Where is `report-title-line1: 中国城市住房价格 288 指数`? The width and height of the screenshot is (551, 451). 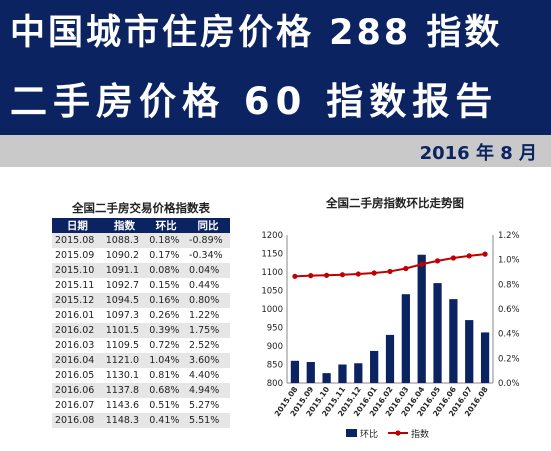
report-title-line1: 中国城市住房价格 288 指数 is located at coordinates (256, 33).